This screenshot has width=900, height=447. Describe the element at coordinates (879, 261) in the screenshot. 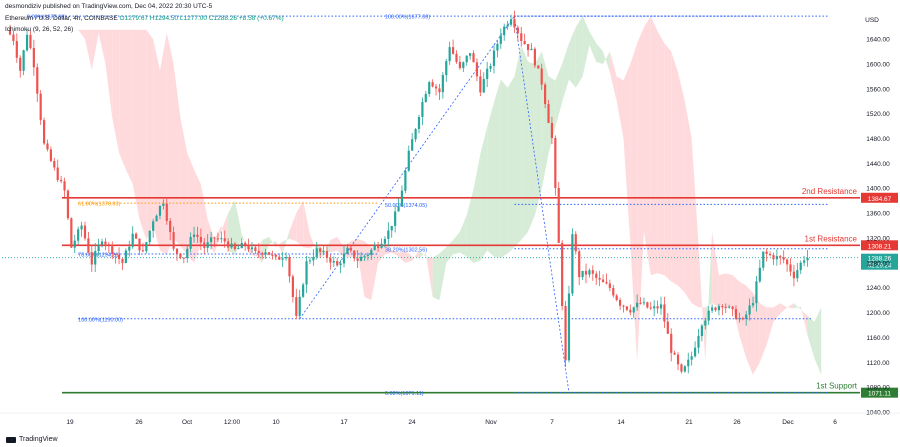

I see `last-price-badge` at that location.